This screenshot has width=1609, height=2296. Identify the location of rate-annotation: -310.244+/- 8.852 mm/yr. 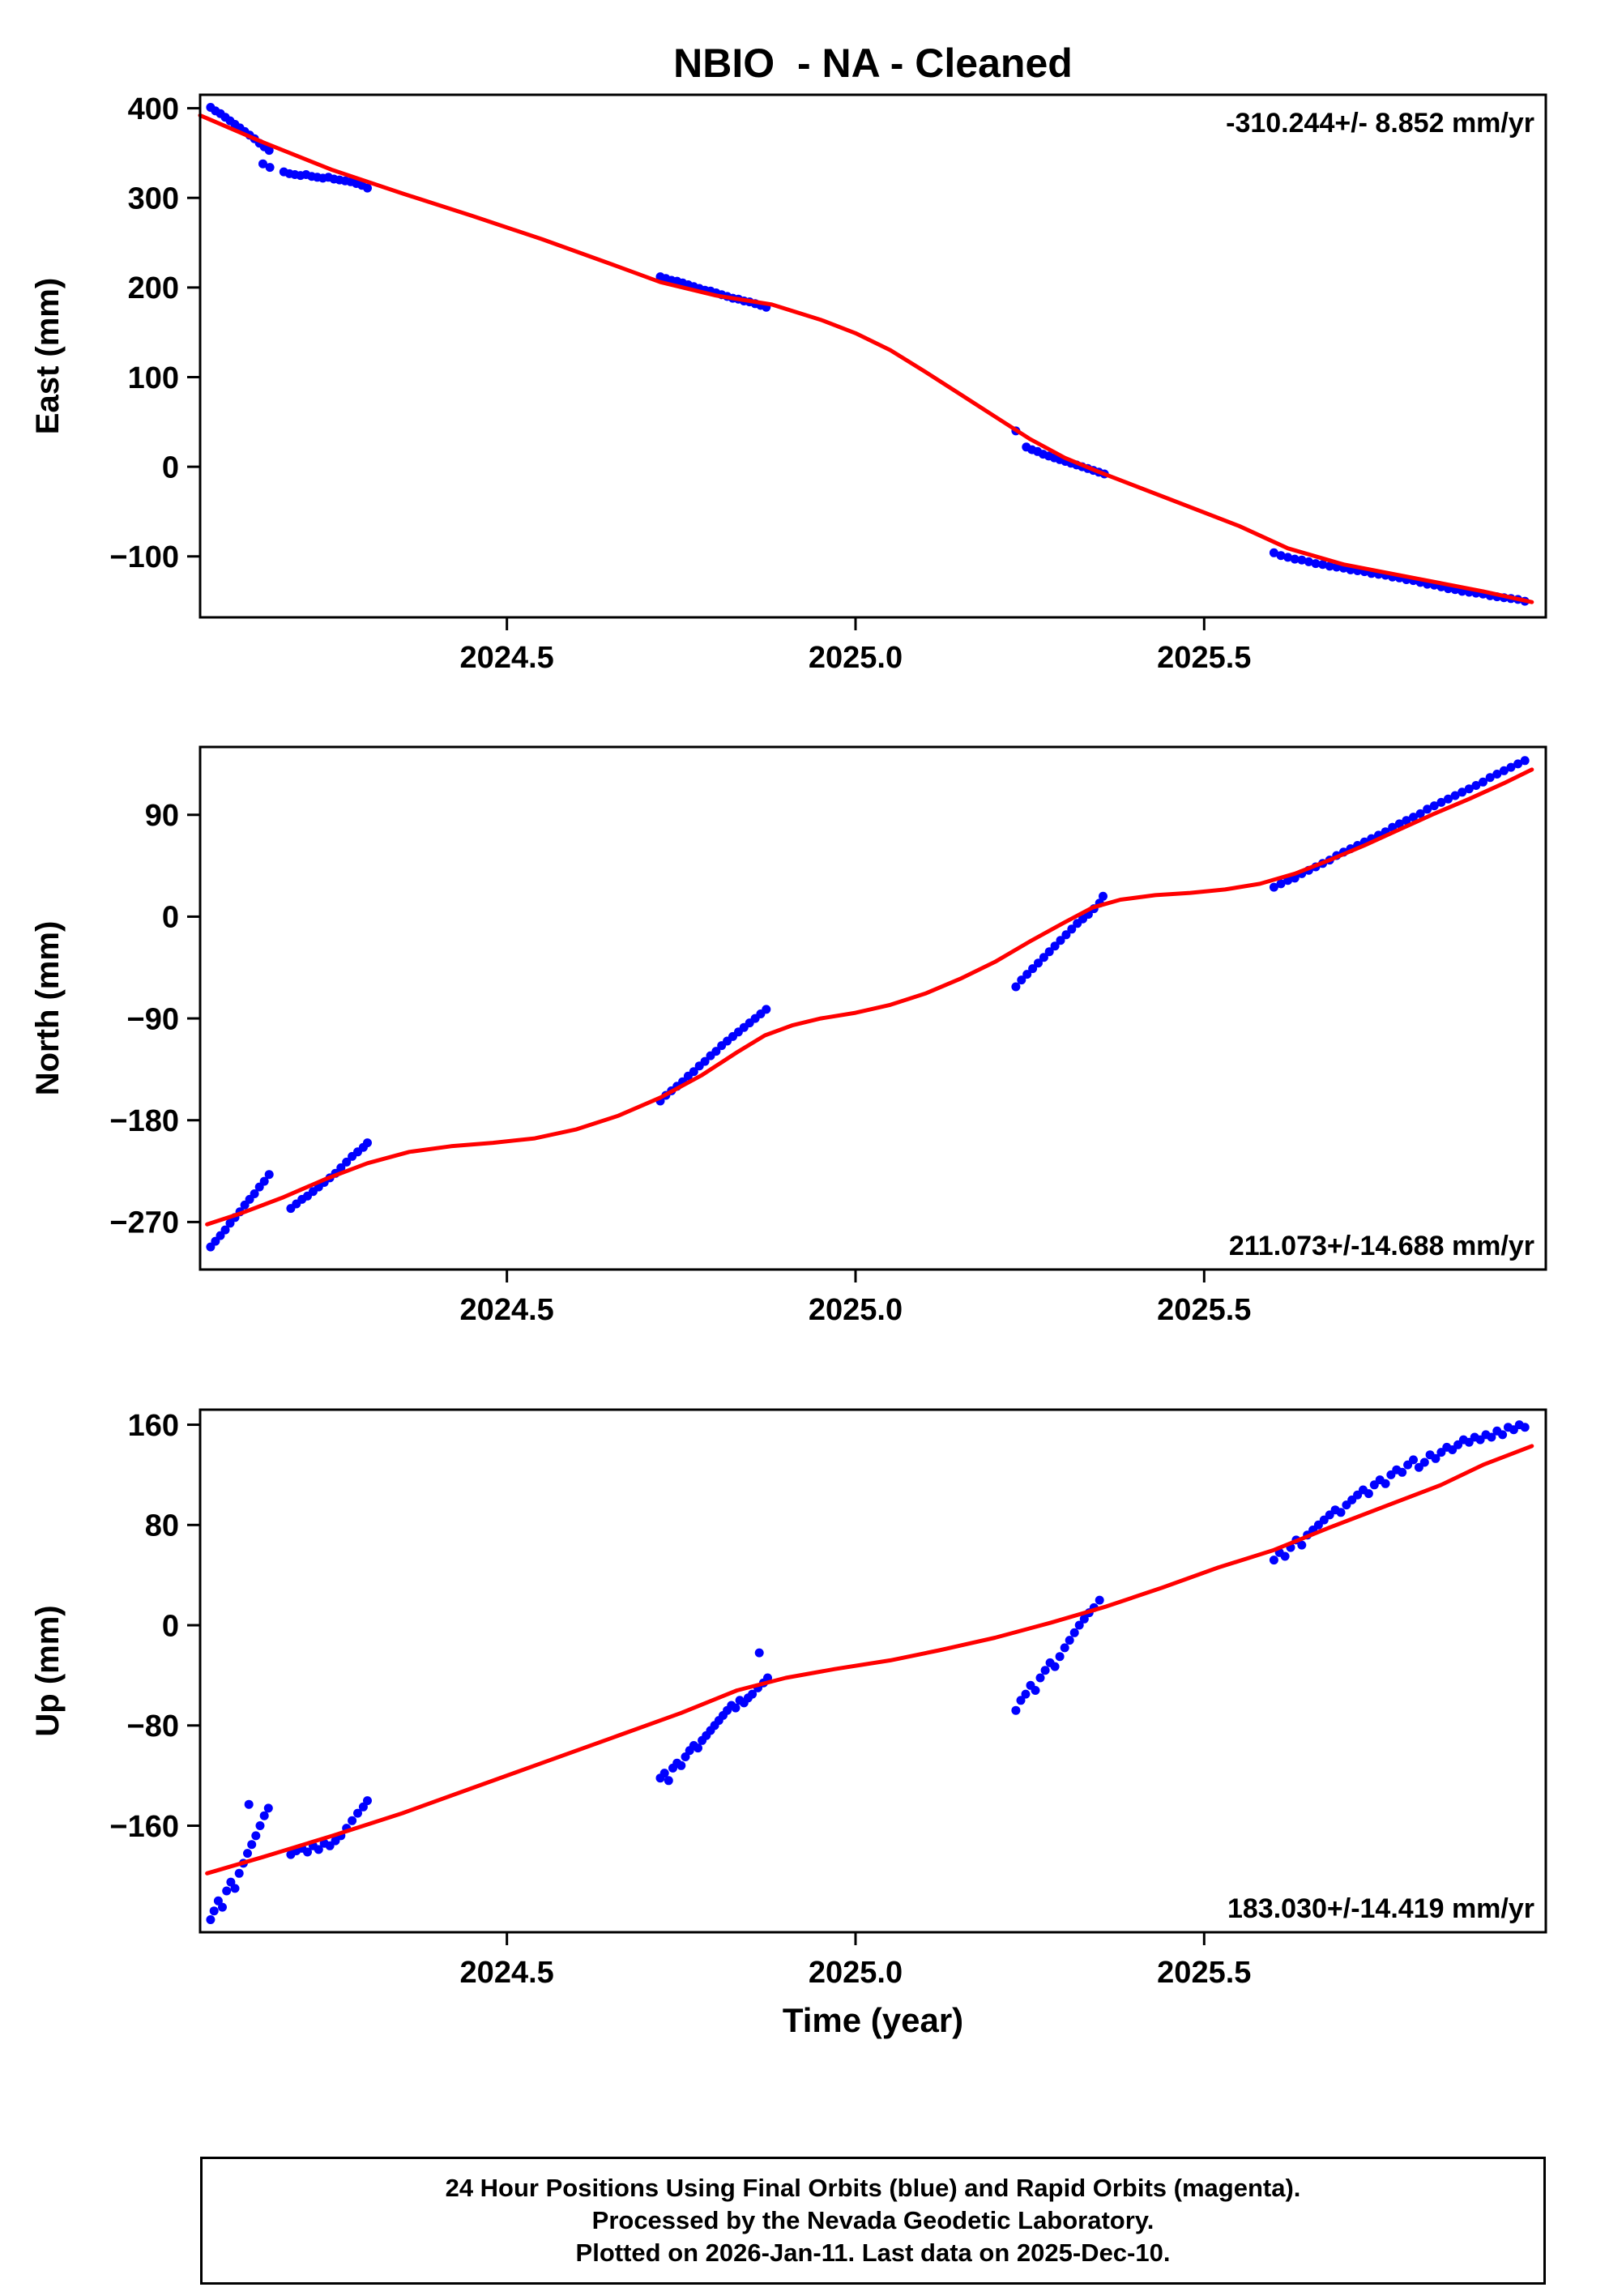
(1380, 124).